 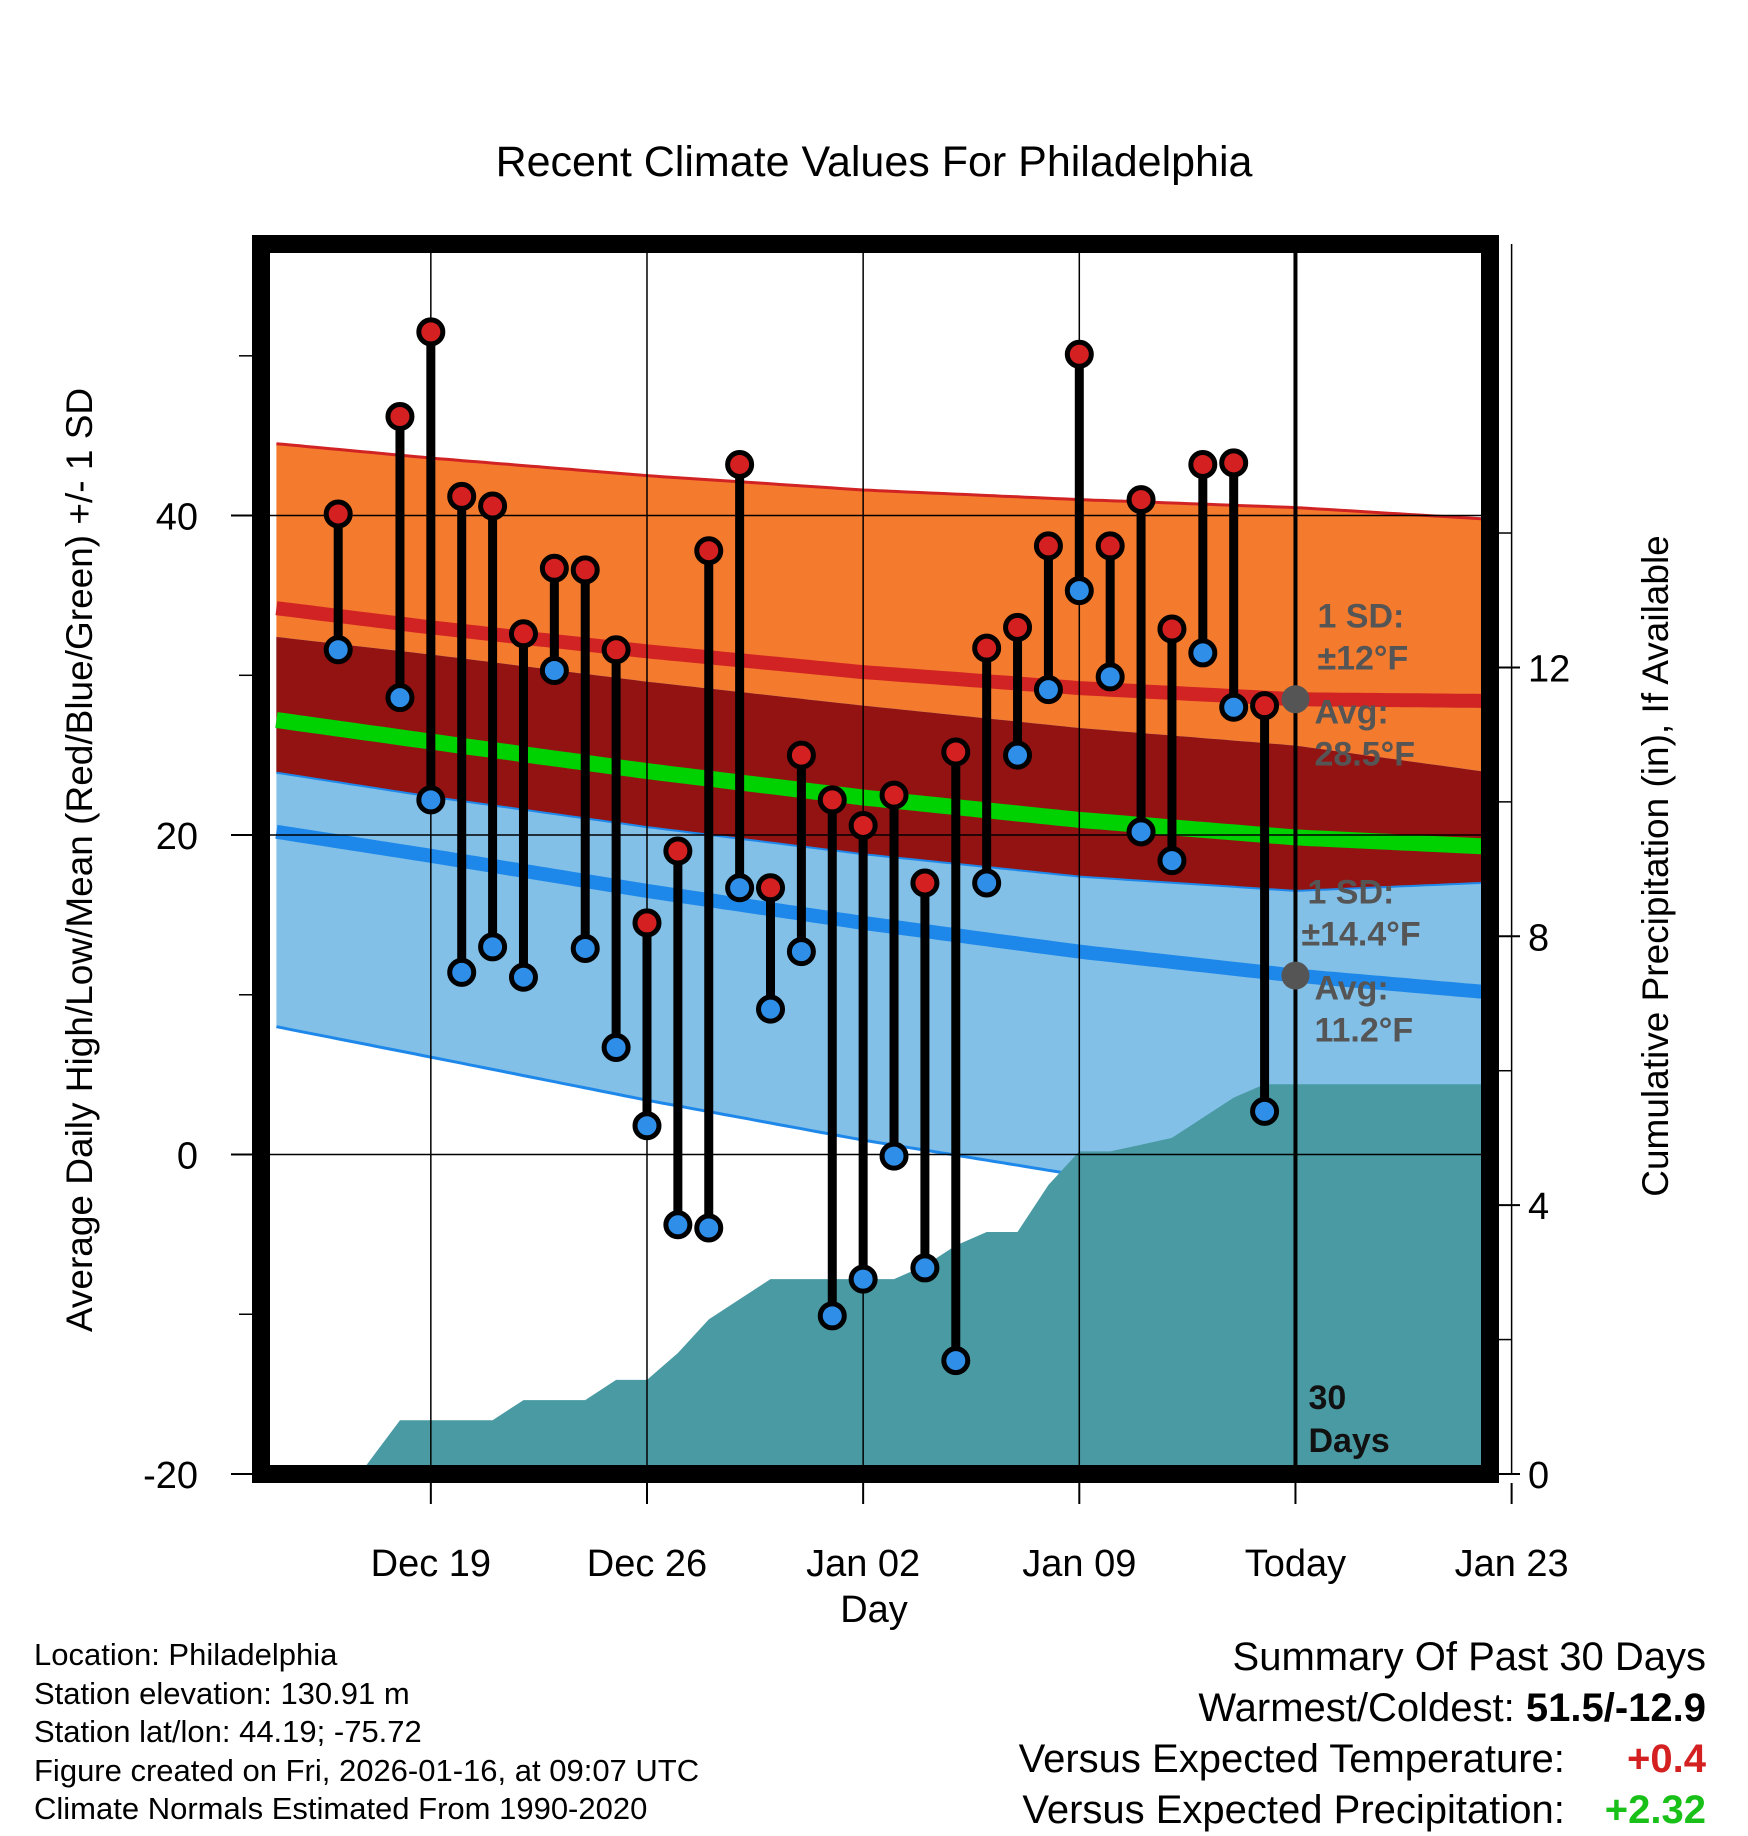 What do you see at coordinates (1655, 1810) in the screenshot?
I see `summary-precip-value: +2.32` at bounding box center [1655, 1810].